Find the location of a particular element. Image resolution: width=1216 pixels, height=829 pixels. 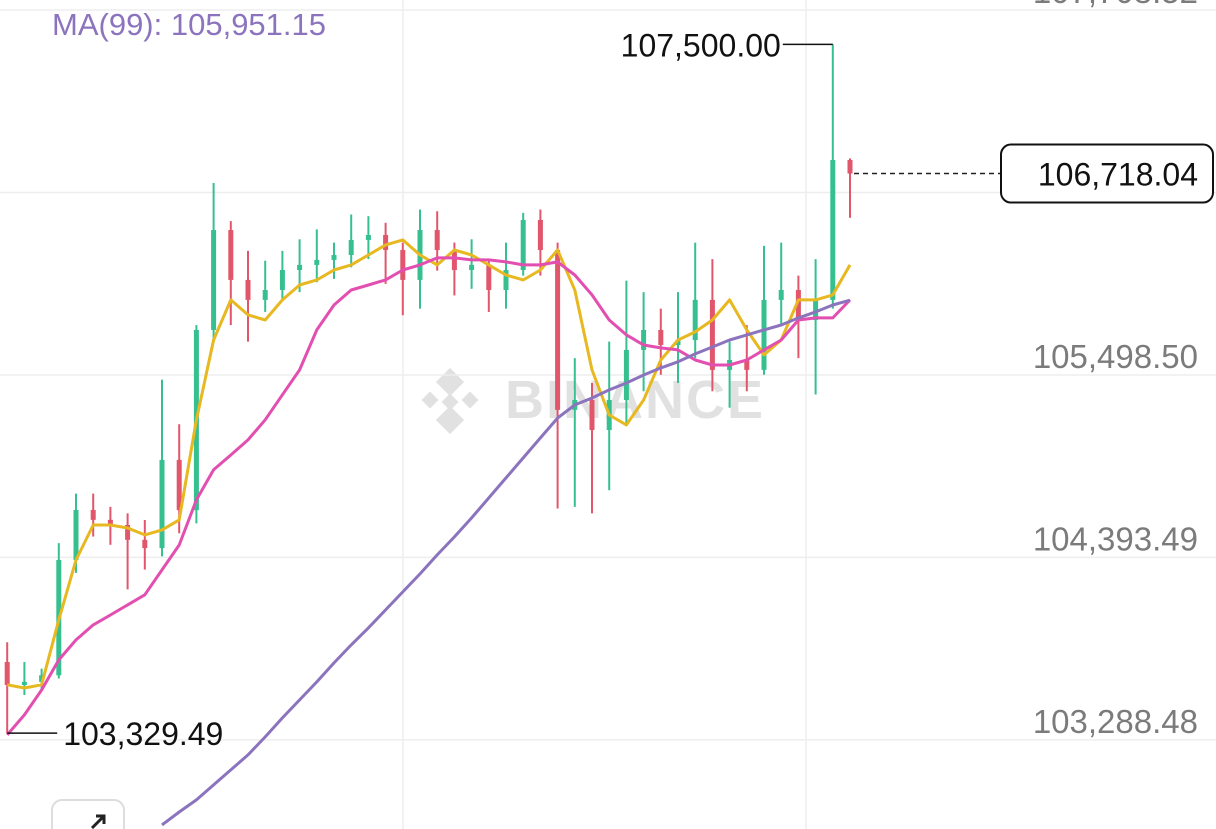

button-icon is located at coordinates (98, 821).